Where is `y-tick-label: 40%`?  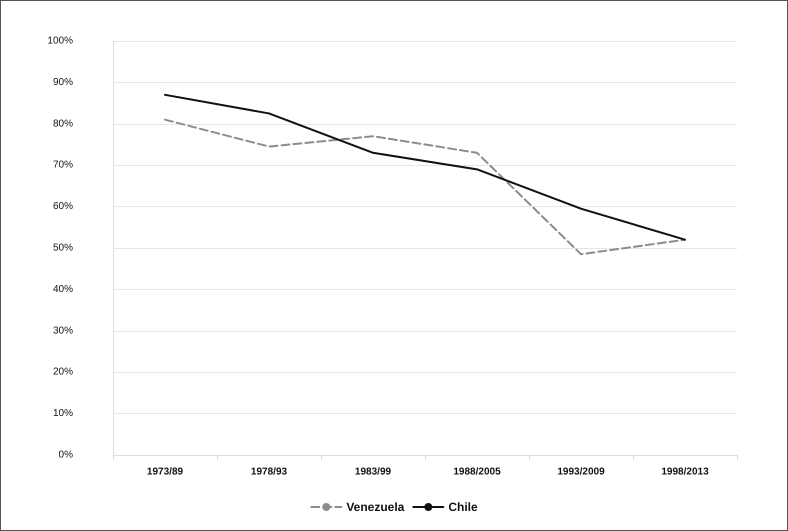
y-tick-label: 40% is located at coordinates (63, 289).